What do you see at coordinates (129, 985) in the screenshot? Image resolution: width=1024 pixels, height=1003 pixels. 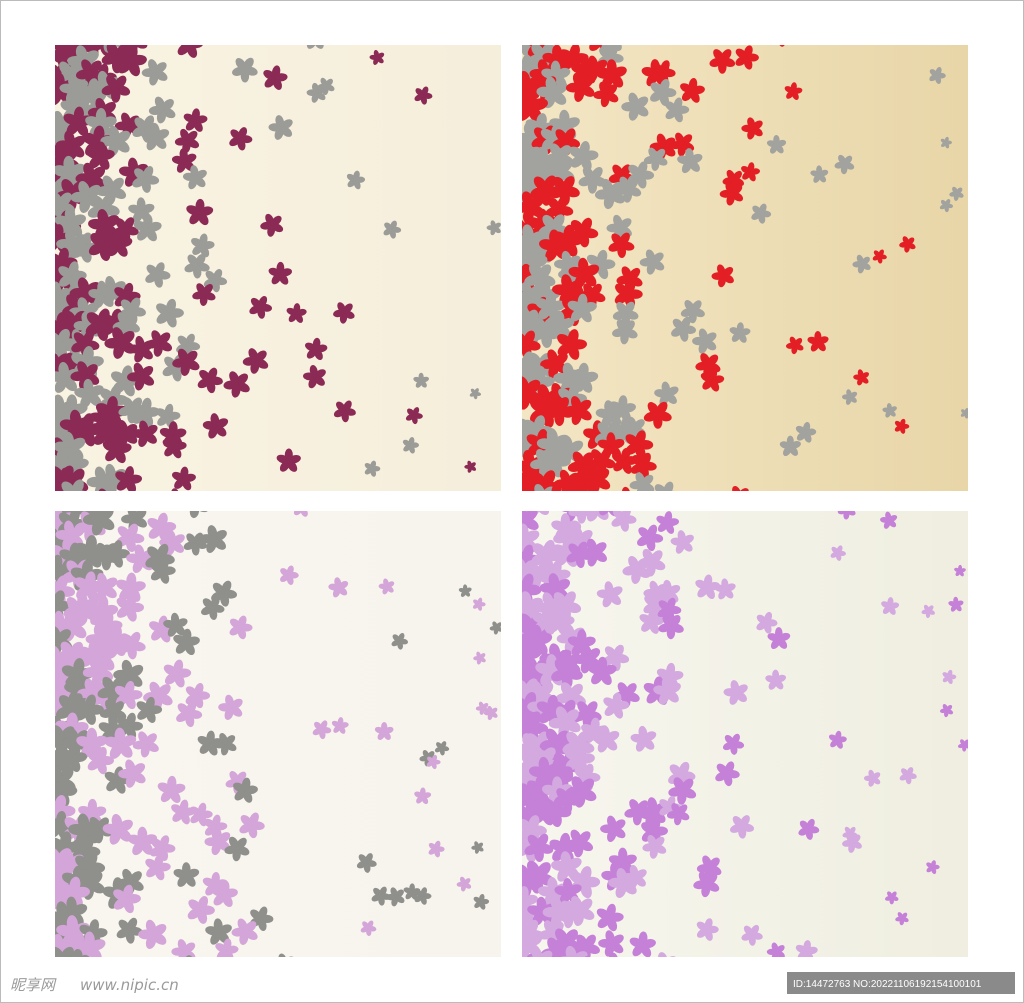 I see `watermark-url: www.nipic.cn` at bounding box center [129, 985].